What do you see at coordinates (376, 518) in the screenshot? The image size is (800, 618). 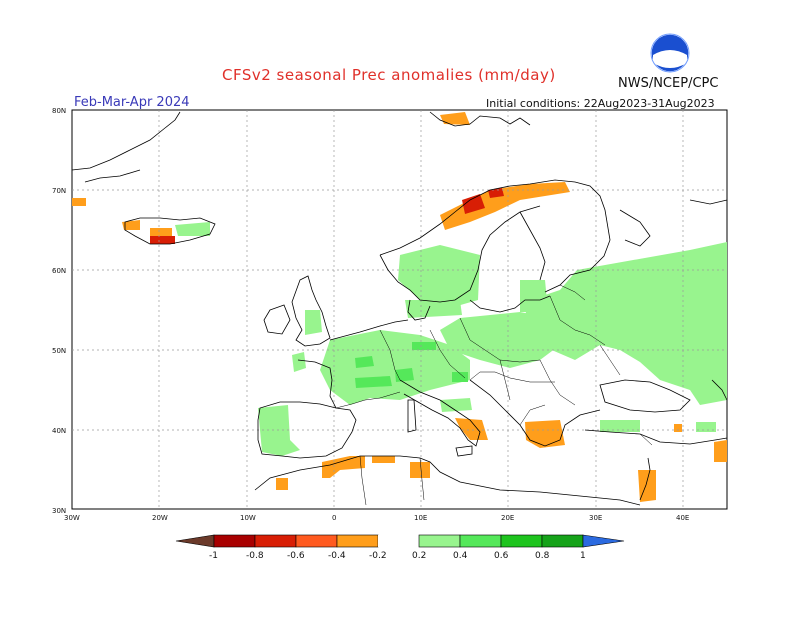 I see `lon-tick-labels: 30W 20W 10W 0 10E 20E 30E 40E` at bounding box center [376, 518].